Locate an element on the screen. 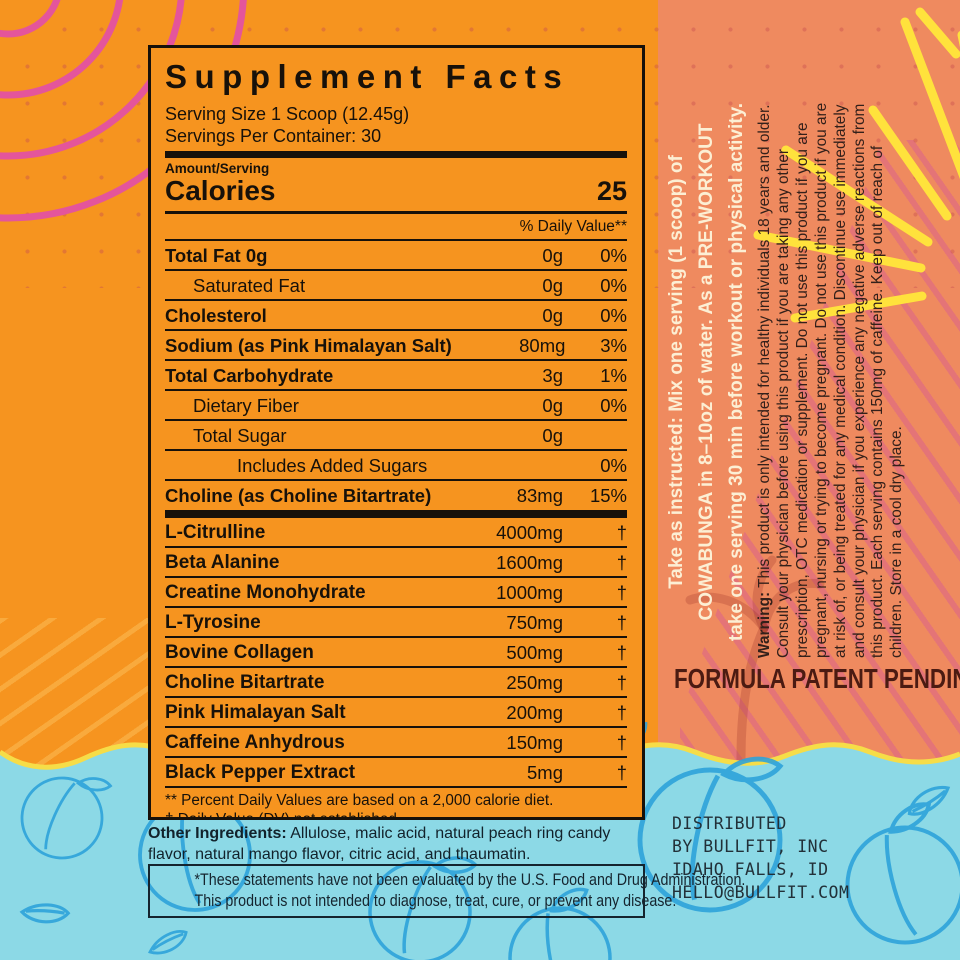 The height and width of the screenshot is (960, 960). nutrient-name: Dietary Fiber is located at coordinates (246, 405).